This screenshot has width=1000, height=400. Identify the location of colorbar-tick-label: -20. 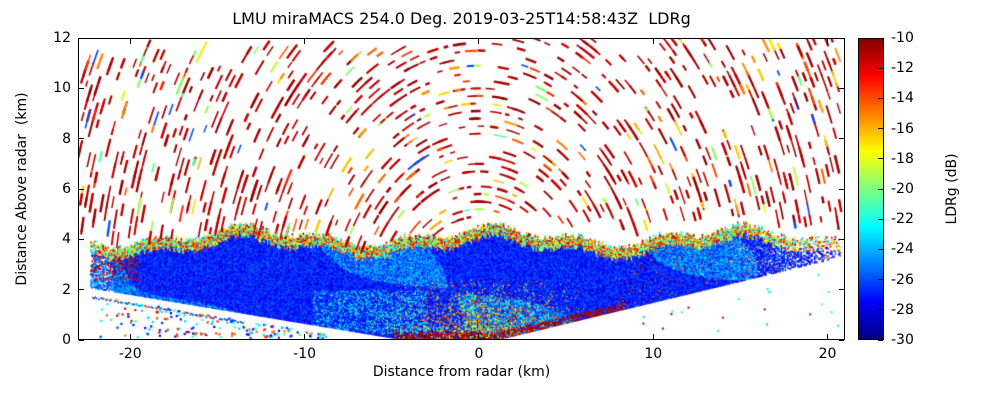
(902, 189).